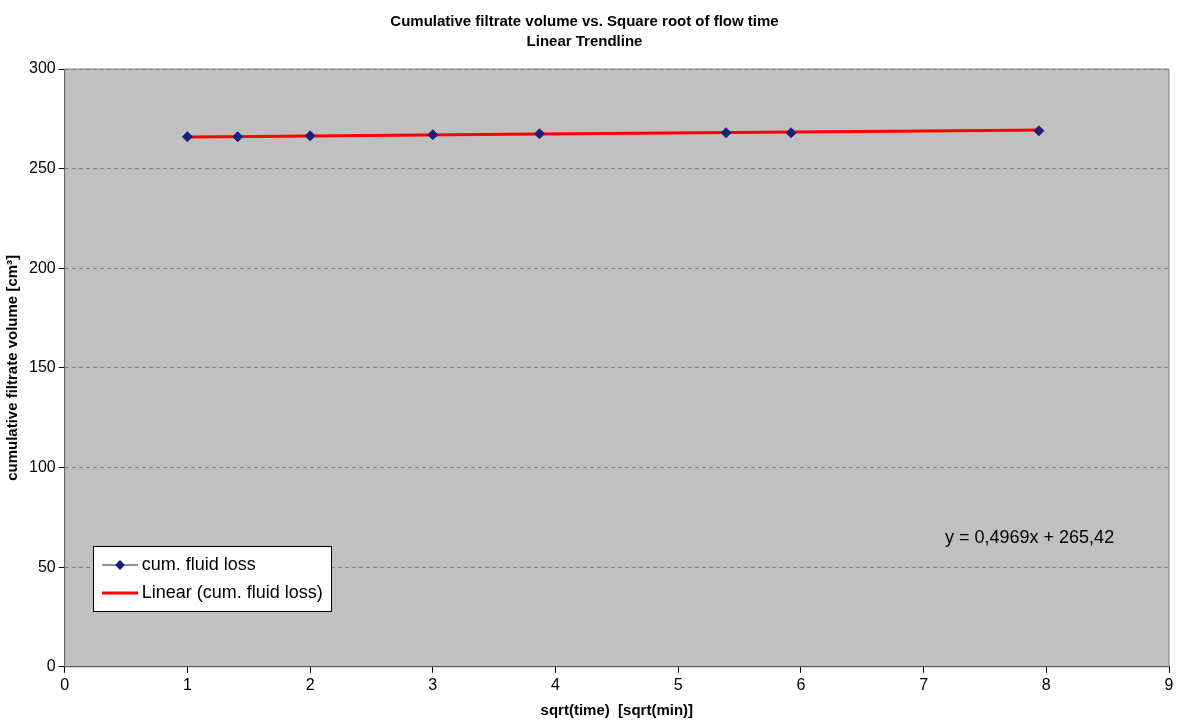 Image resolution: width=1179 pixels, height=724 pixels. I want to click on x-axis-title: sqrt(time) [sqrt(min)], so click(617, 710).